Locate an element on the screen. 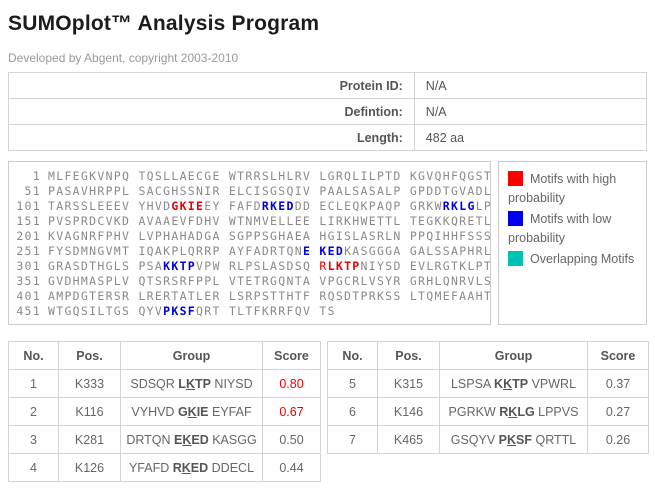 The image size is (655, 490). no-cell: 2 is located at coordinates (33, 411).